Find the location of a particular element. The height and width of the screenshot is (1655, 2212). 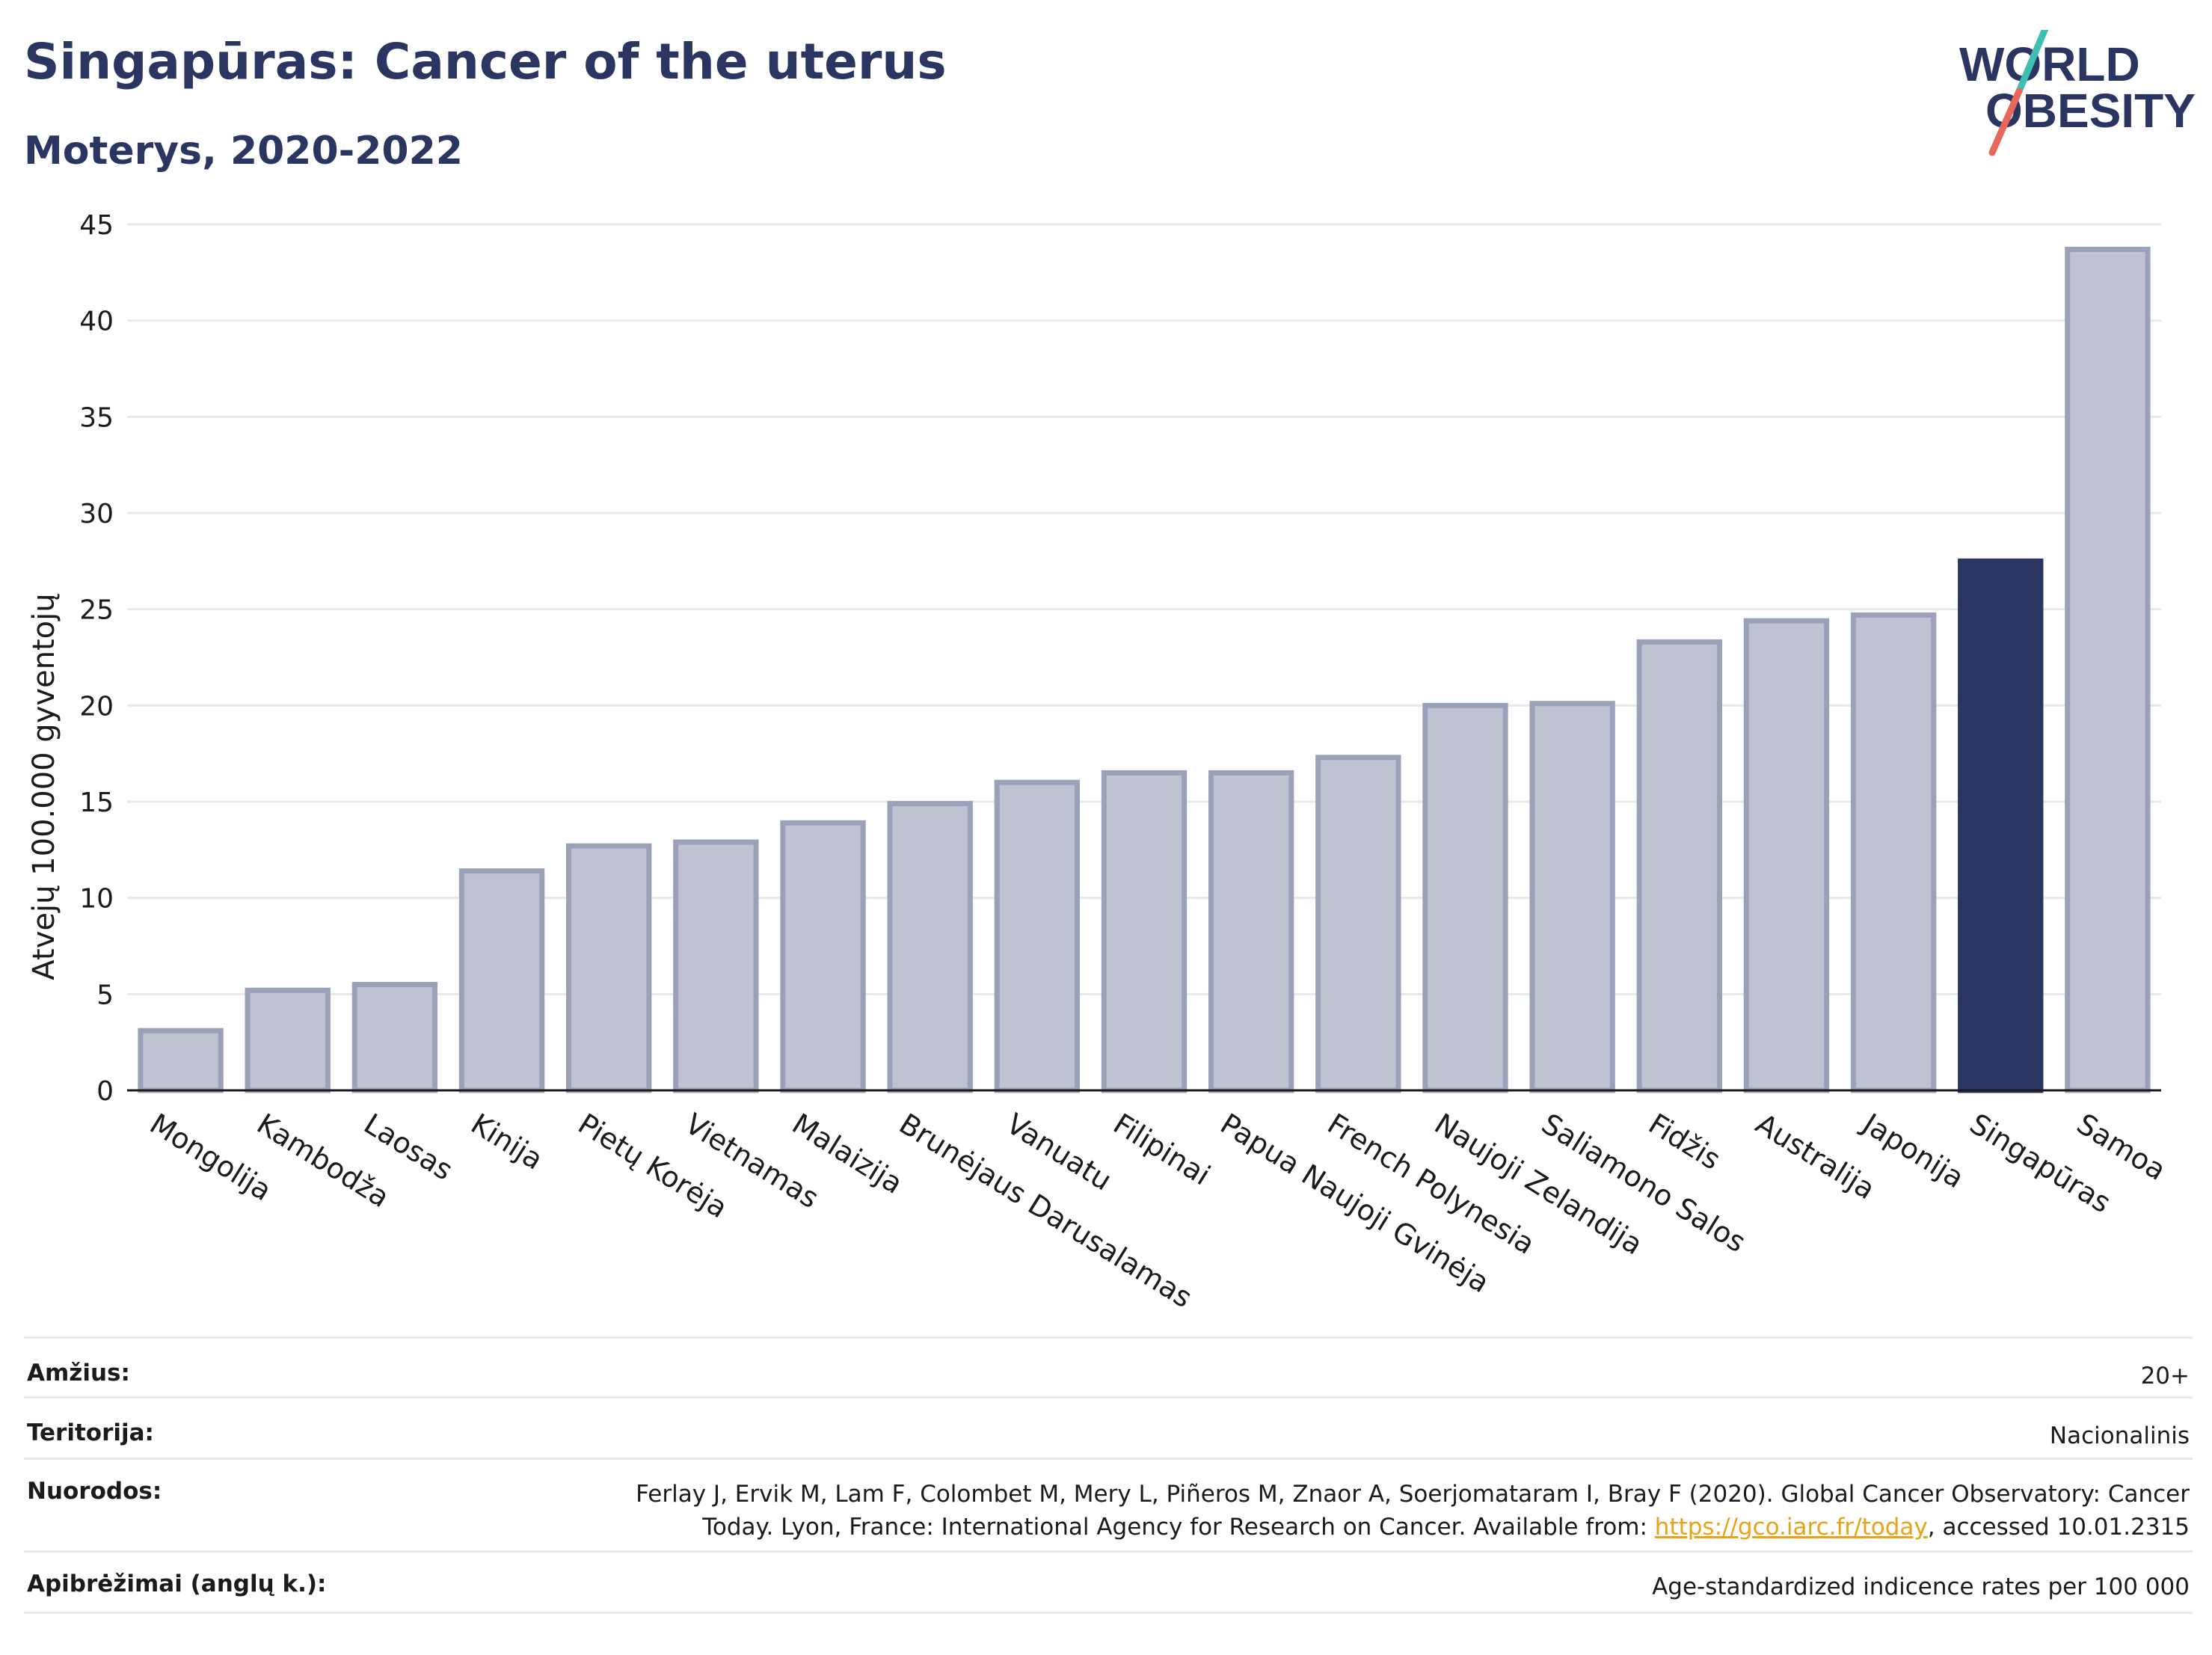

world-obesity-logo: WORLD OBESITY is located at coordinates (2077, 93).